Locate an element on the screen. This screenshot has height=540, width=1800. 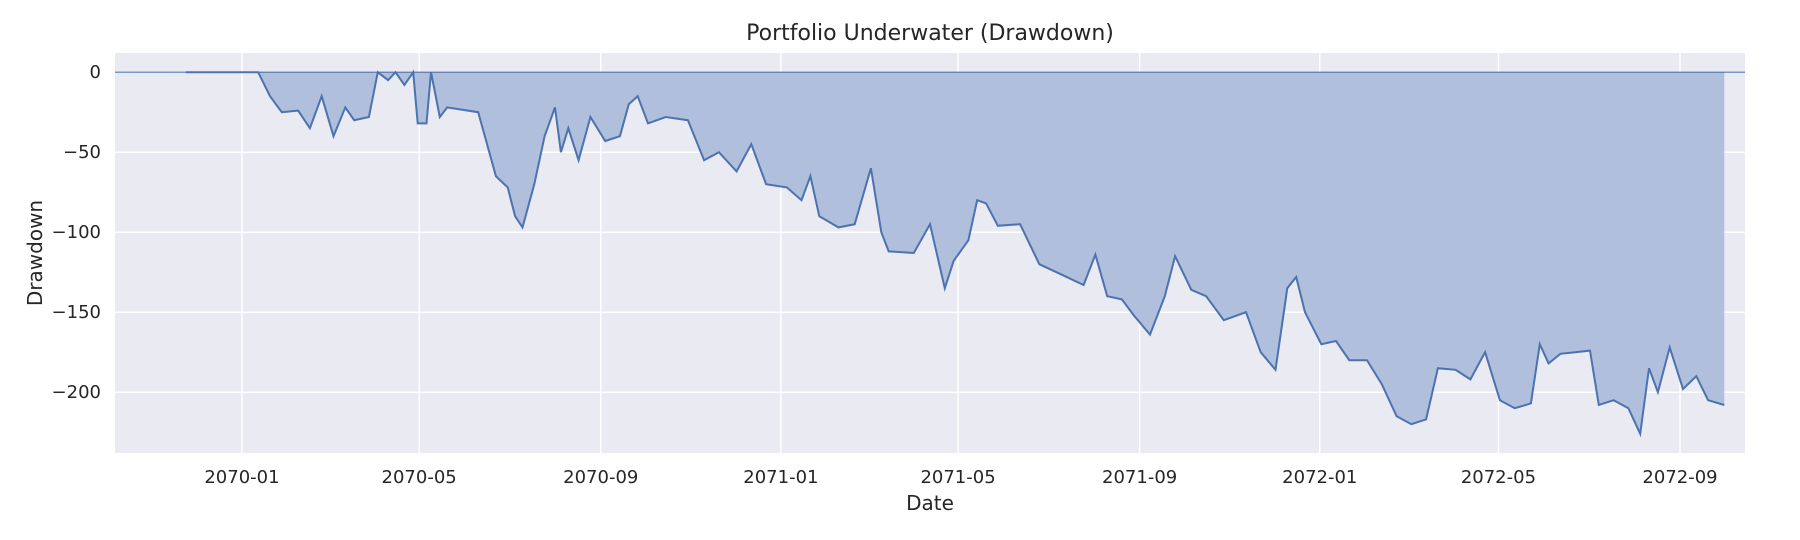
y-tick-label: −200 is located at coordinates (76, 392).